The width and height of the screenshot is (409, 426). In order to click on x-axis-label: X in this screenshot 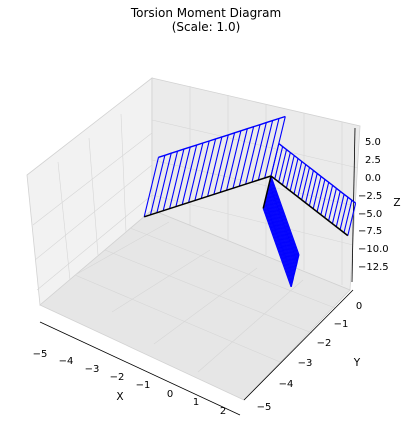, I will do `click(119, 397)`.